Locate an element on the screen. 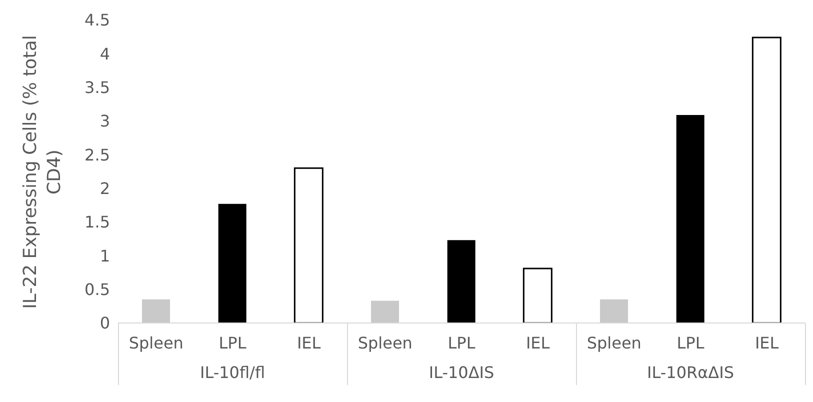  y-tick-label: 2.5 is located at coordinates (97, 154).